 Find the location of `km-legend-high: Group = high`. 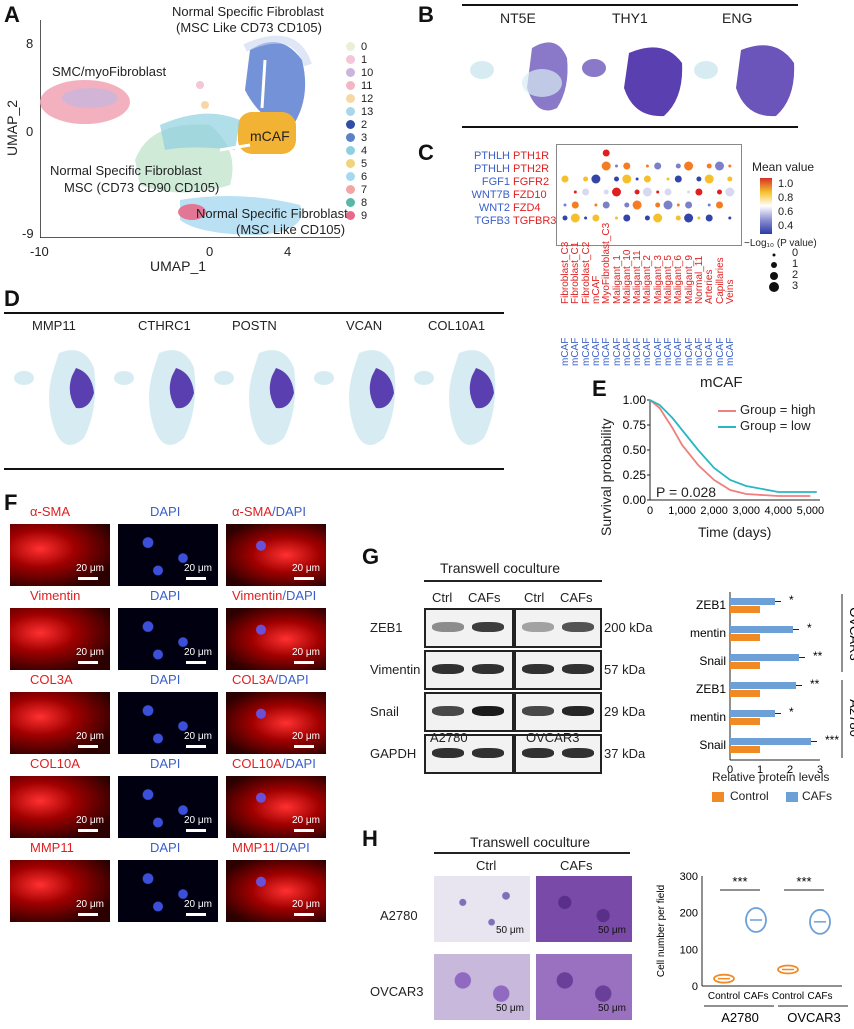

km-legend-high: Group = high is located at coordinates (778, 409).